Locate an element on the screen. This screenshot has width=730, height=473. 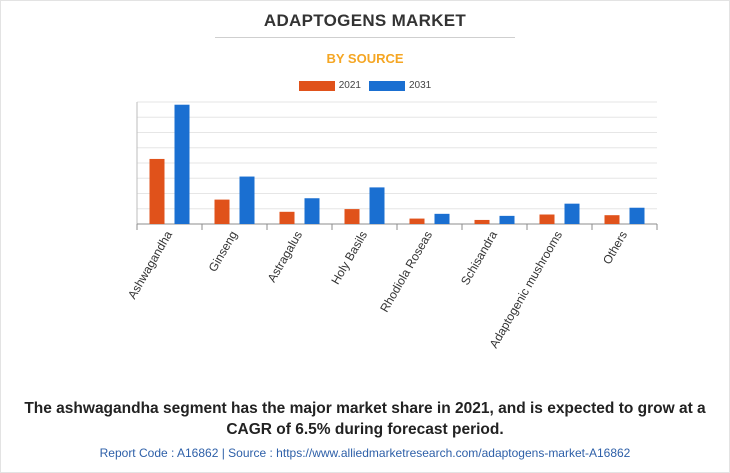
bar-astragalus-2021 is located at coordinates (287, 217).